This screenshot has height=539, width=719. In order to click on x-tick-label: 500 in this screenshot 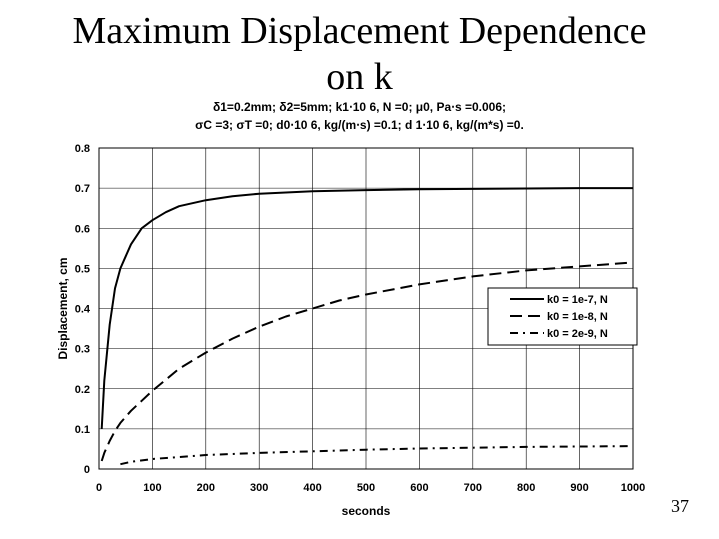, I will do `click(366, 488)`.